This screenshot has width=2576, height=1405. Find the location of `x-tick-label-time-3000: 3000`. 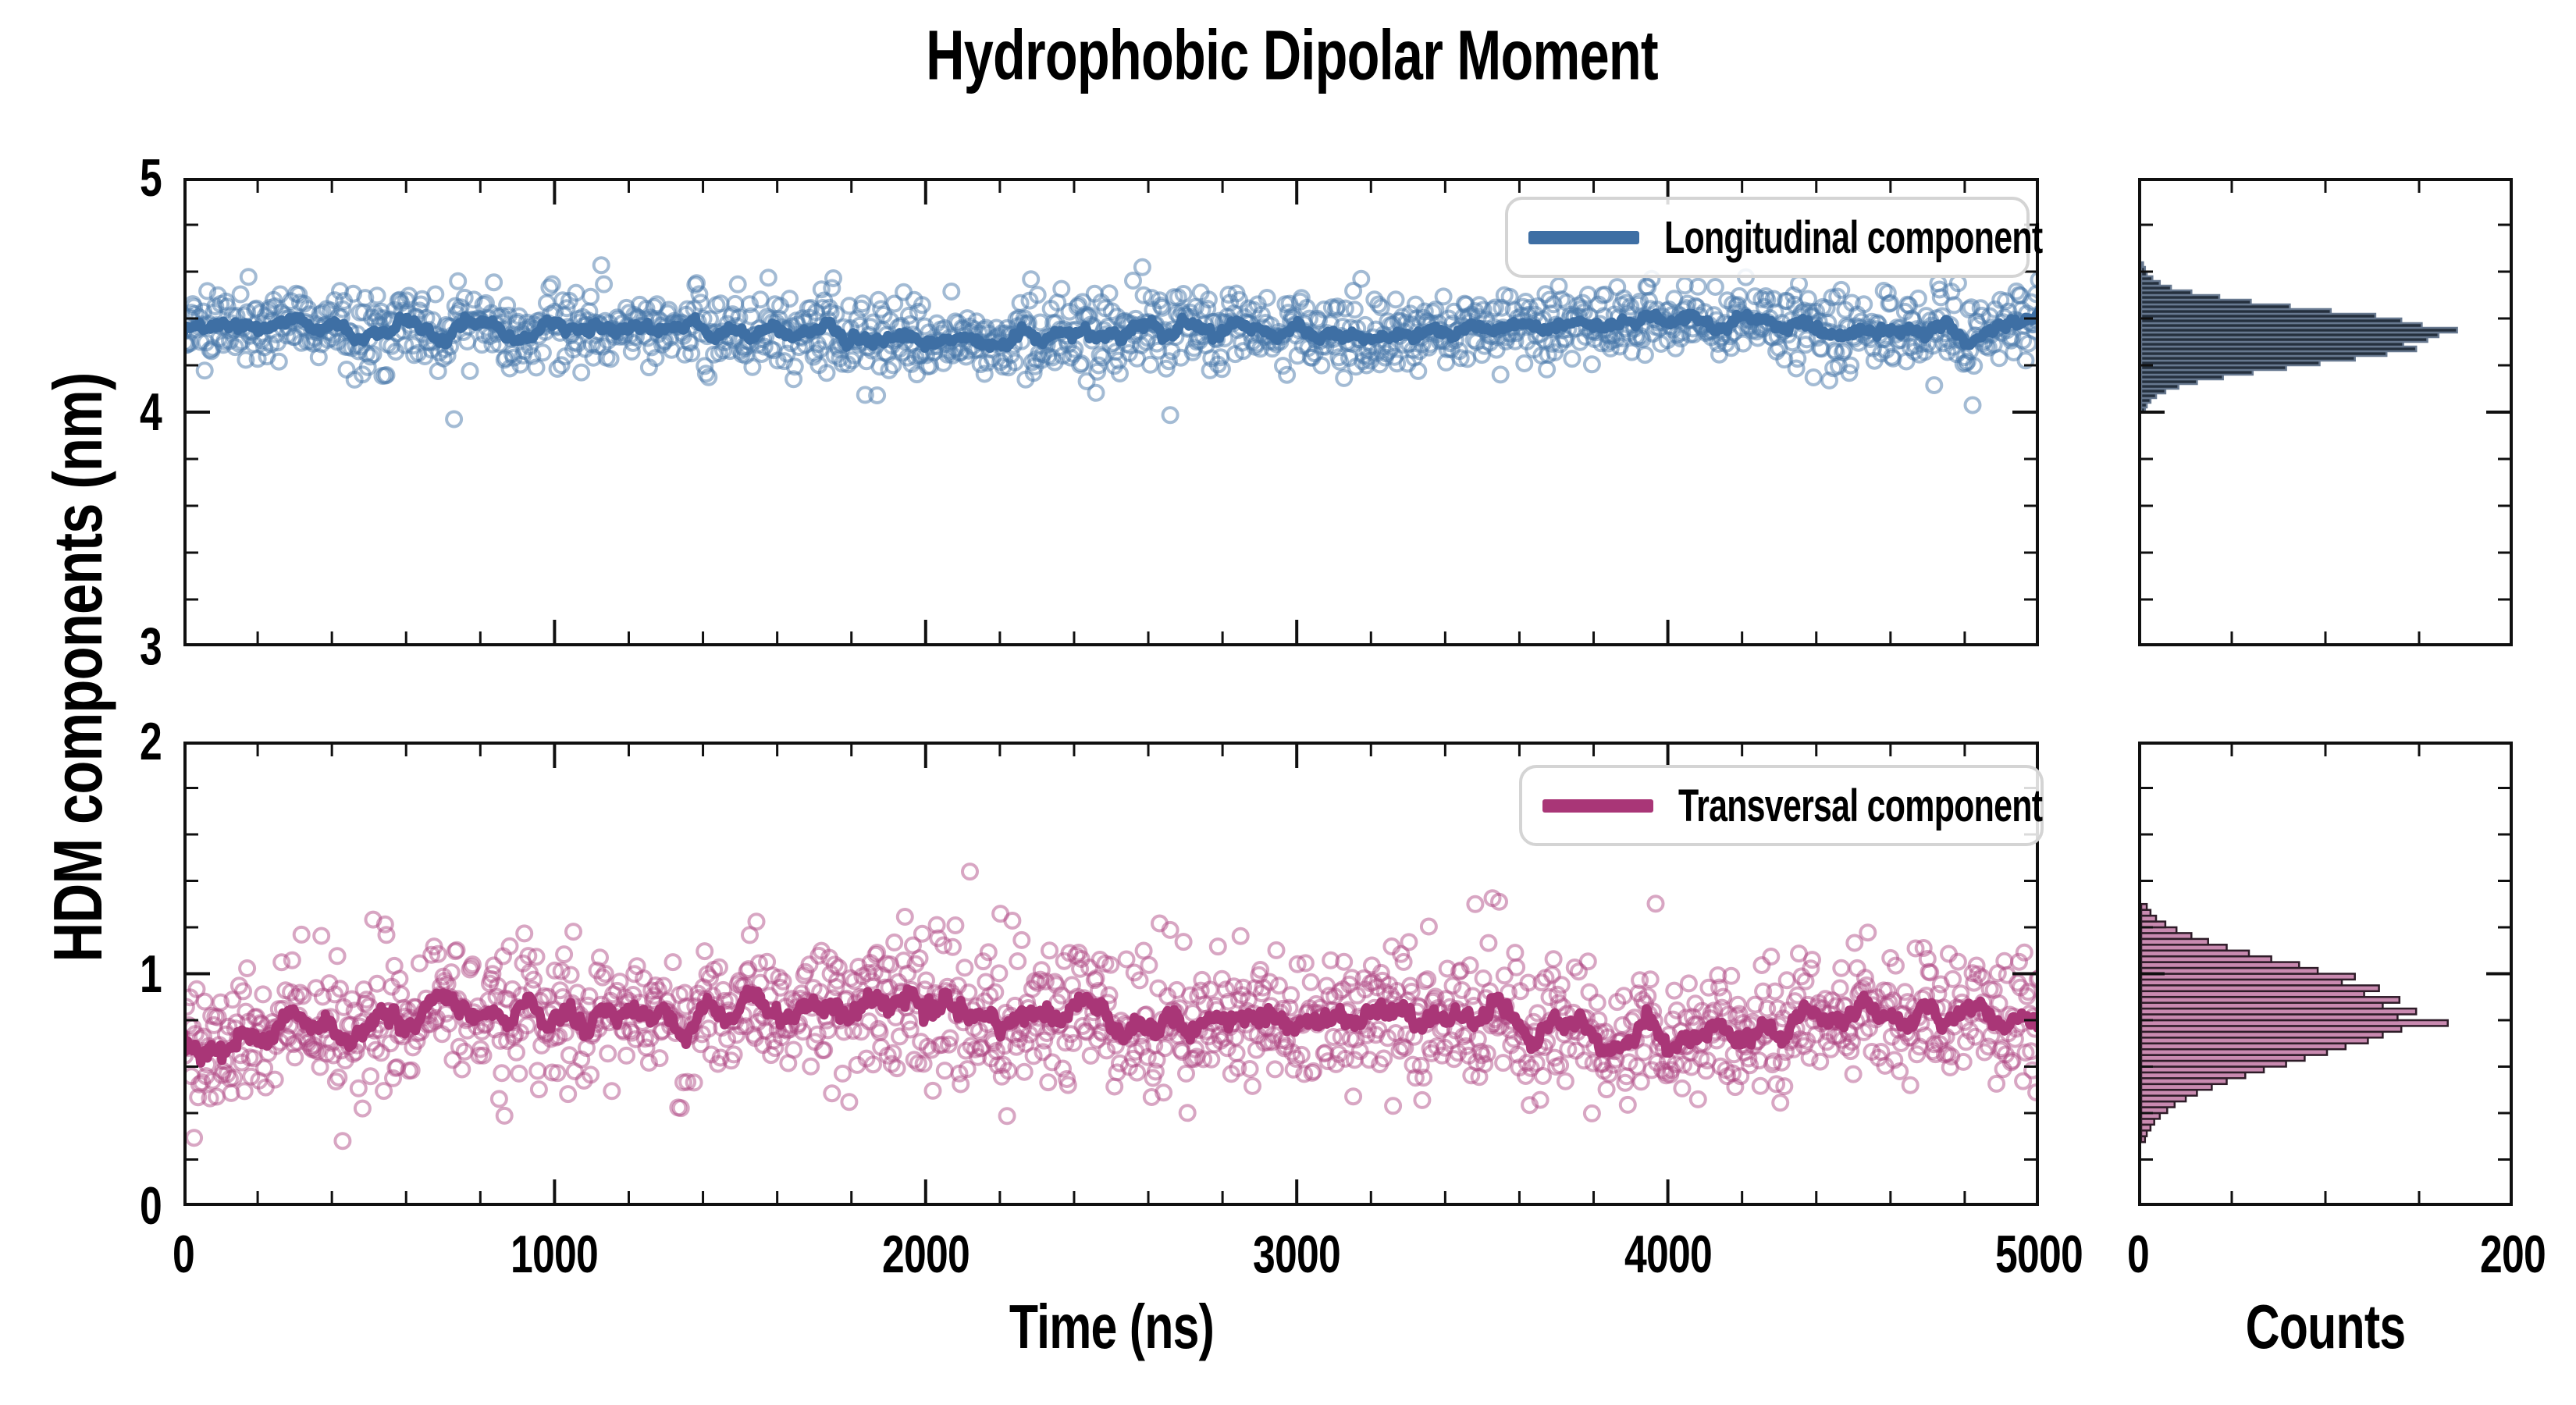

x-tick-label-time-3000: 3000 is located at coordinates (1297, 1254).